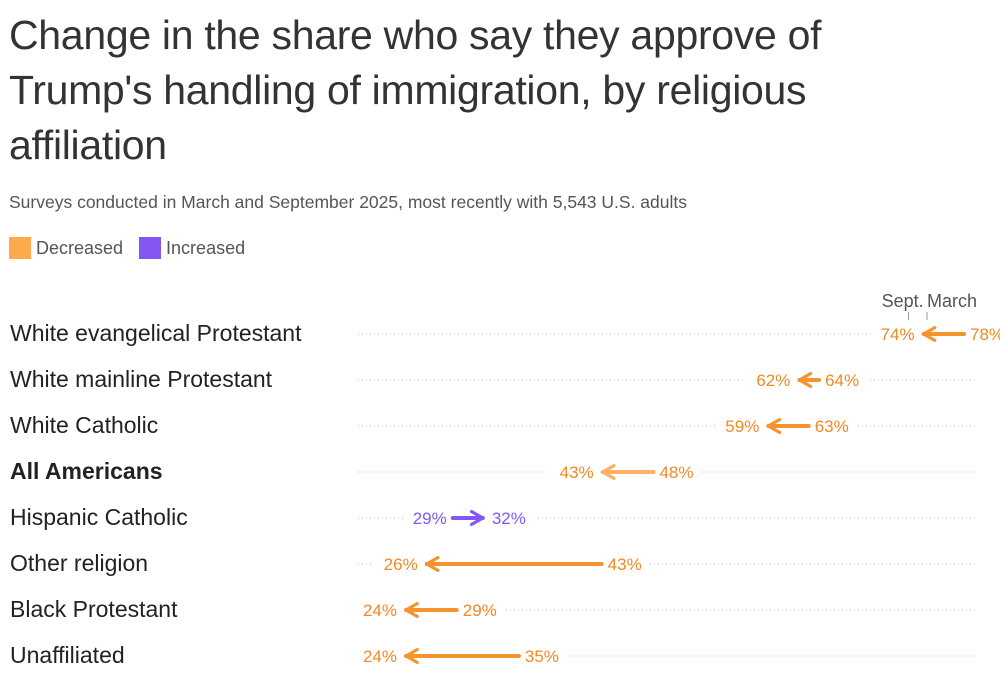  Describe the element at coordinates (20, 248) in the screenshot. I see `legend-swatch-decreased` at that location.